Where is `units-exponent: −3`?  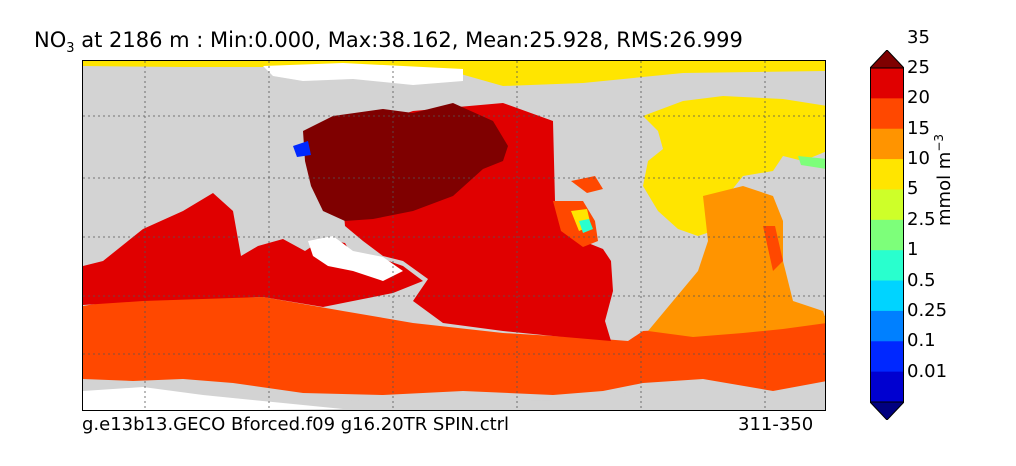
units-exponent: −3 is located at coordinates (939, 142).